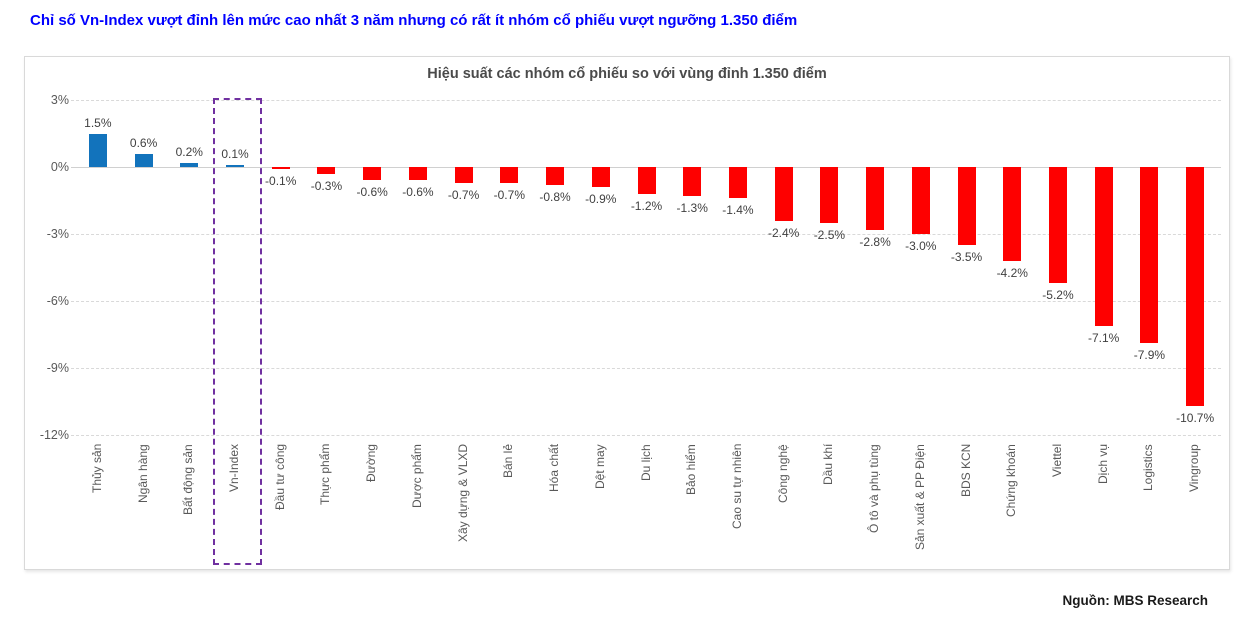 Image resolution: width=1252 pixels, height=634 pixels. I want to click on value-label: 0.1%, so click(235, 153).